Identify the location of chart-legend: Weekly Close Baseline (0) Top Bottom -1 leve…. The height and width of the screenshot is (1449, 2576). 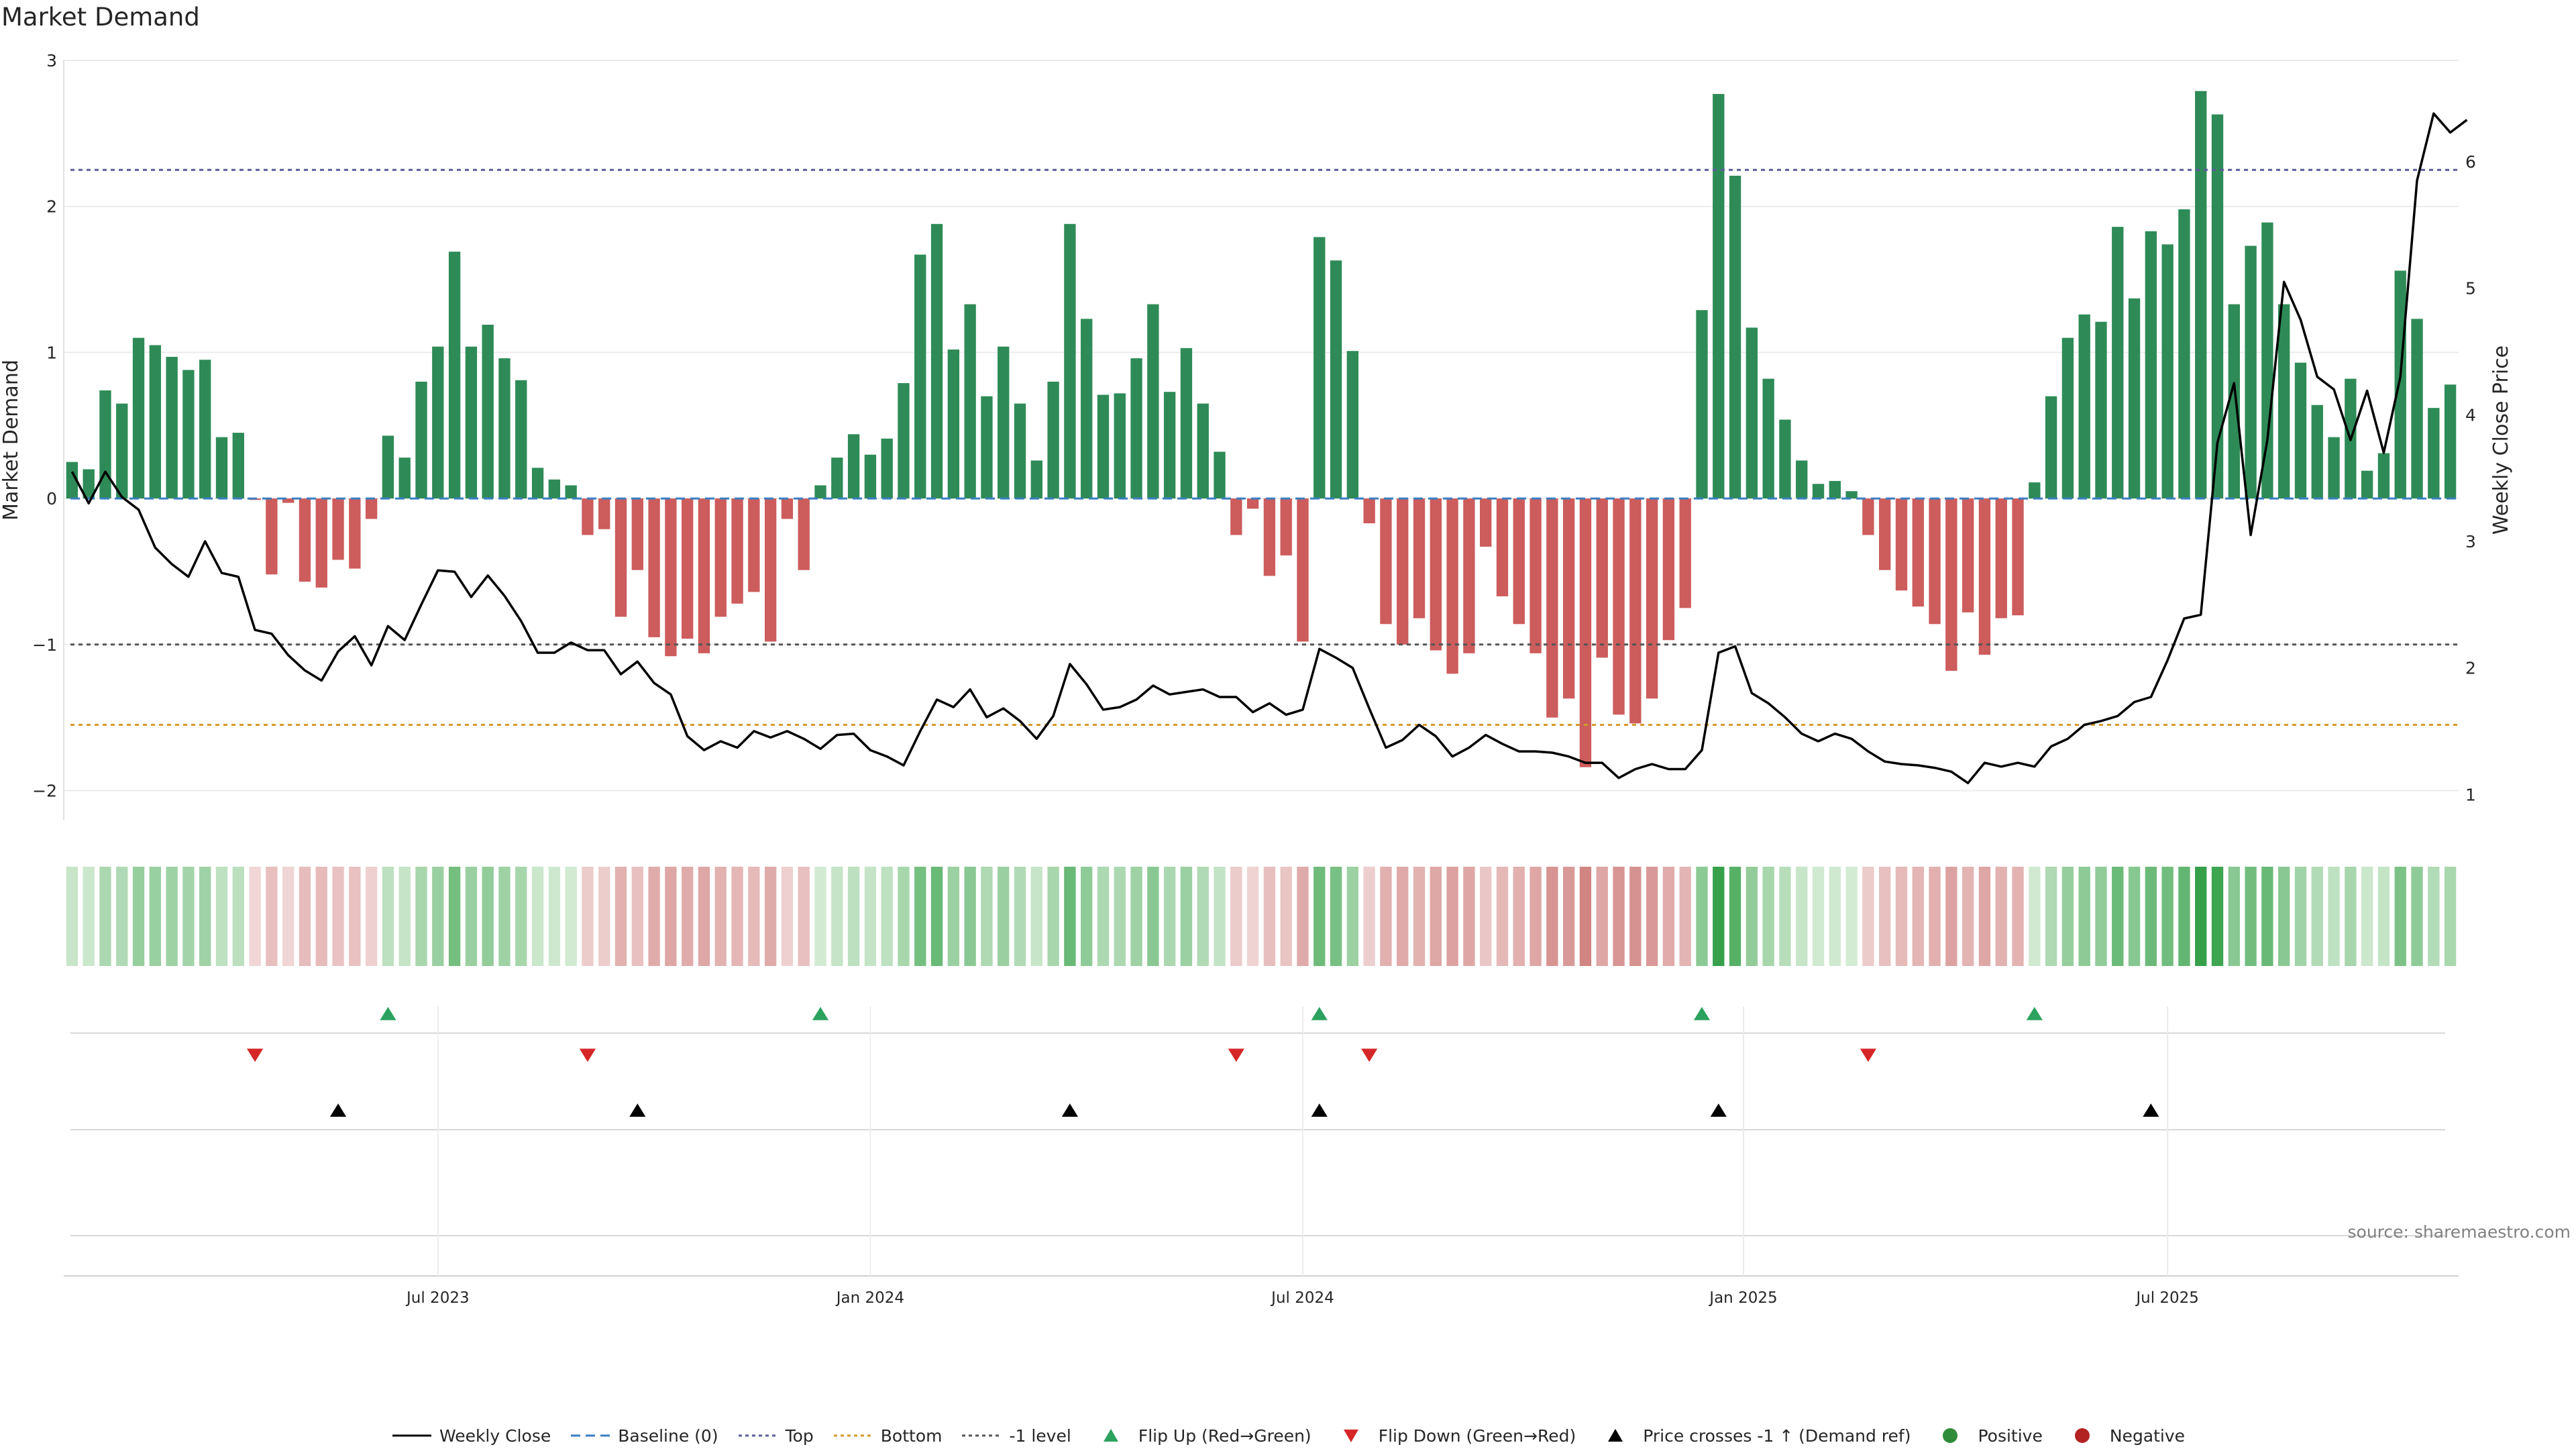
(1288, 1436).